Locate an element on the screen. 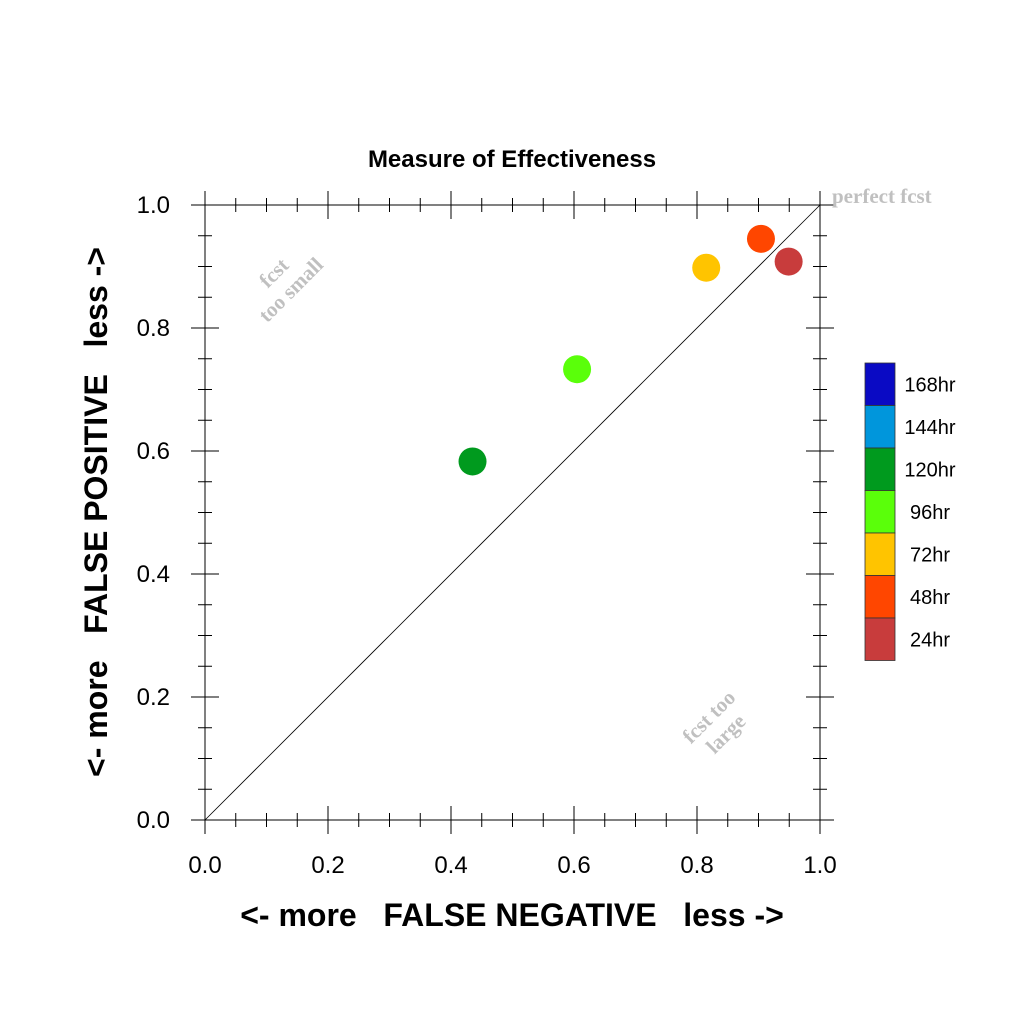 The image size is (1024, 1024). data-point-120hr is located at coordinates (472, 461).